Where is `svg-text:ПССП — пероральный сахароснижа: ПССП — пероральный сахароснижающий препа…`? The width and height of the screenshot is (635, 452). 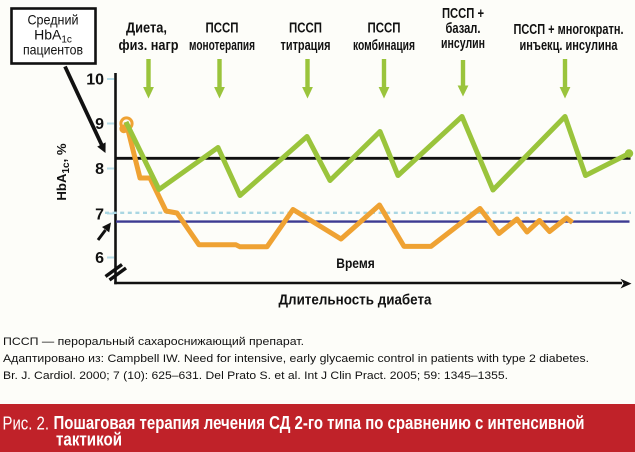
svg-text:ПССП — пероральный сахароснижа: ПССП — пероральный сахароснижающий препа… is located at coordinates (153, 342).